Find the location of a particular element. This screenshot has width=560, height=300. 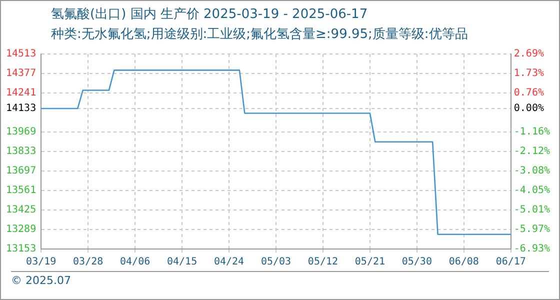

x-tick-label: 05/03 is located at coordinates (276, 262).